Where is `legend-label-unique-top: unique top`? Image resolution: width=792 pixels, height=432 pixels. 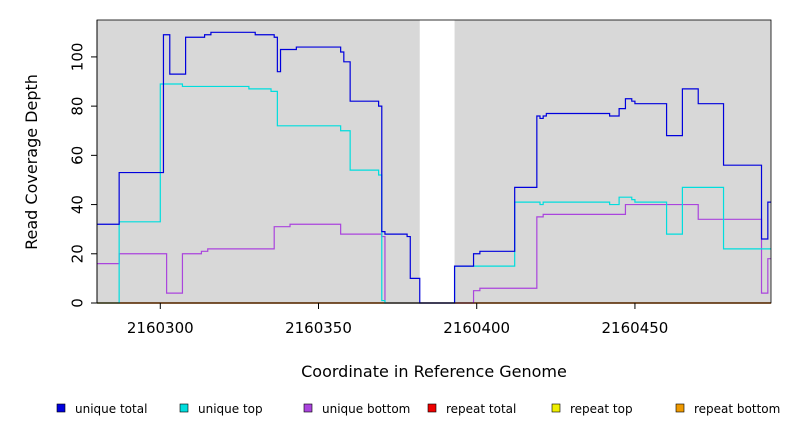 legend-label-unique-top: unique top is located at coordinates (230, 409).